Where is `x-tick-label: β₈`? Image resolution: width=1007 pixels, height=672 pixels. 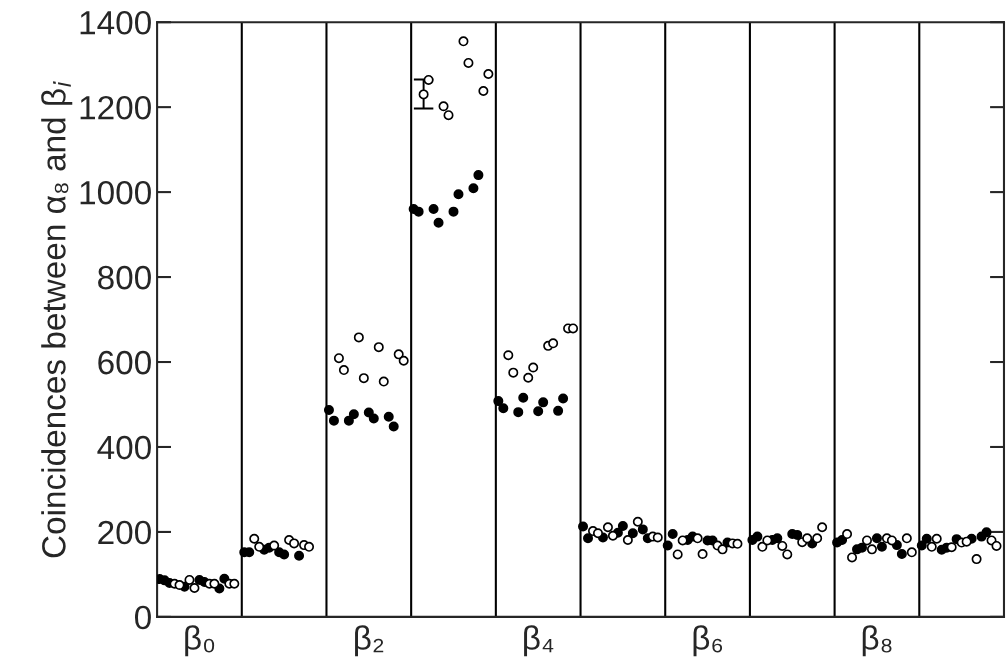
x-tick-label: β₈ is located at coordinates (877, 641).